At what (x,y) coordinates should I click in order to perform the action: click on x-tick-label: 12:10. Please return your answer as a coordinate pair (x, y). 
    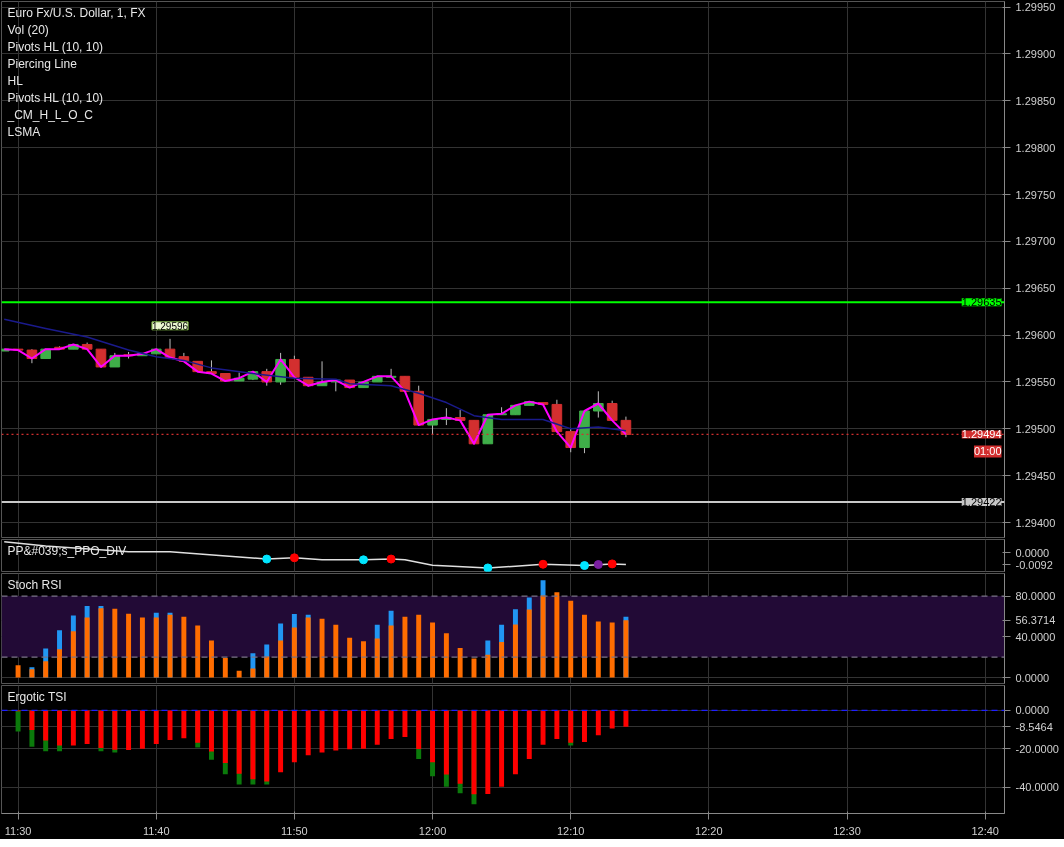
    Looking at the image, I should click on (570, 830).